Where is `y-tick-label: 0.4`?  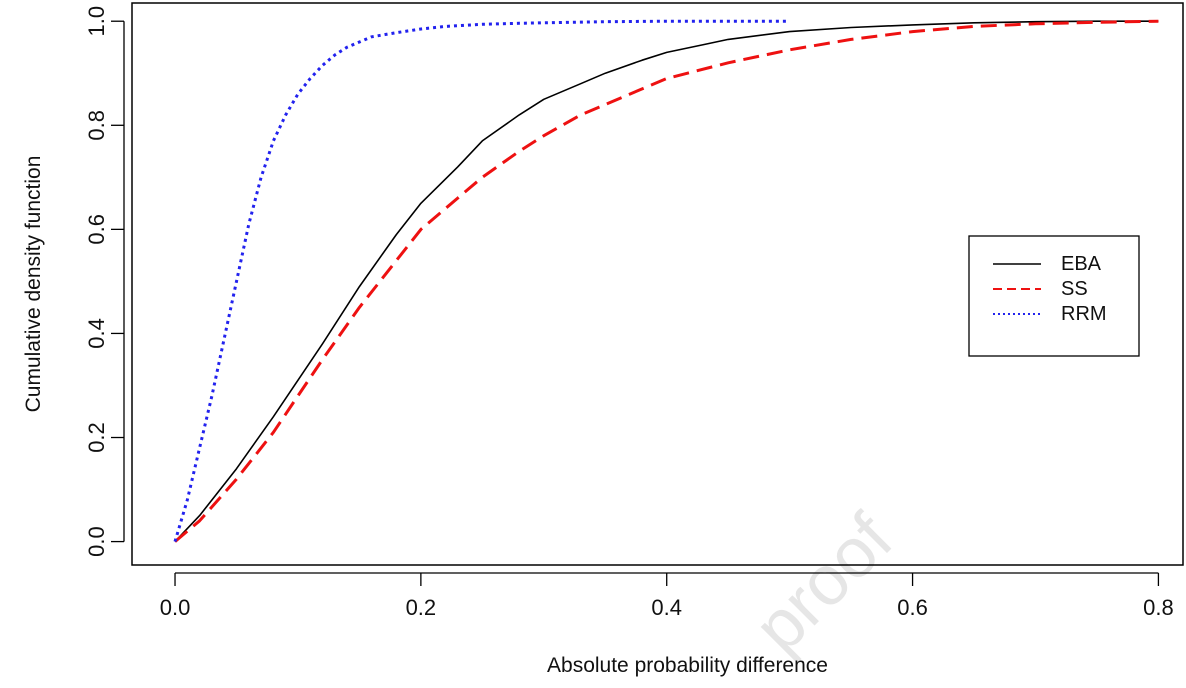 y-tick-label: 0.4 is located at coordinates (96, 333).